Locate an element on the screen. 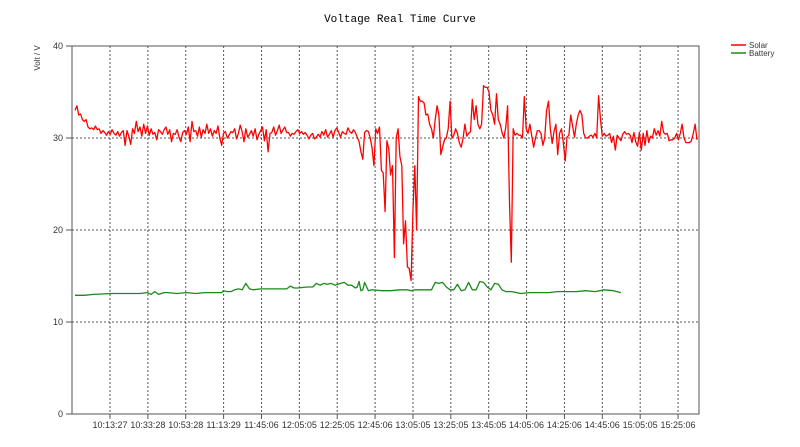 The width and height of the screenshot is (800, 447). series-line-battery is located at coordinates (348, 288).